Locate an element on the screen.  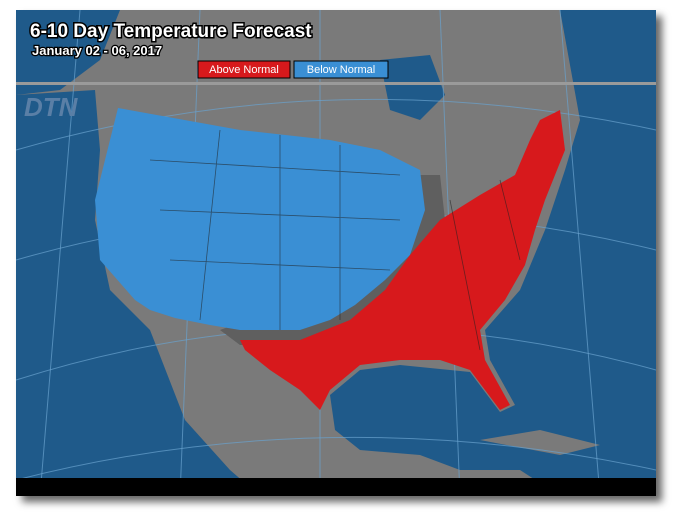
logo: DTN is located at coordinates (51, 107).